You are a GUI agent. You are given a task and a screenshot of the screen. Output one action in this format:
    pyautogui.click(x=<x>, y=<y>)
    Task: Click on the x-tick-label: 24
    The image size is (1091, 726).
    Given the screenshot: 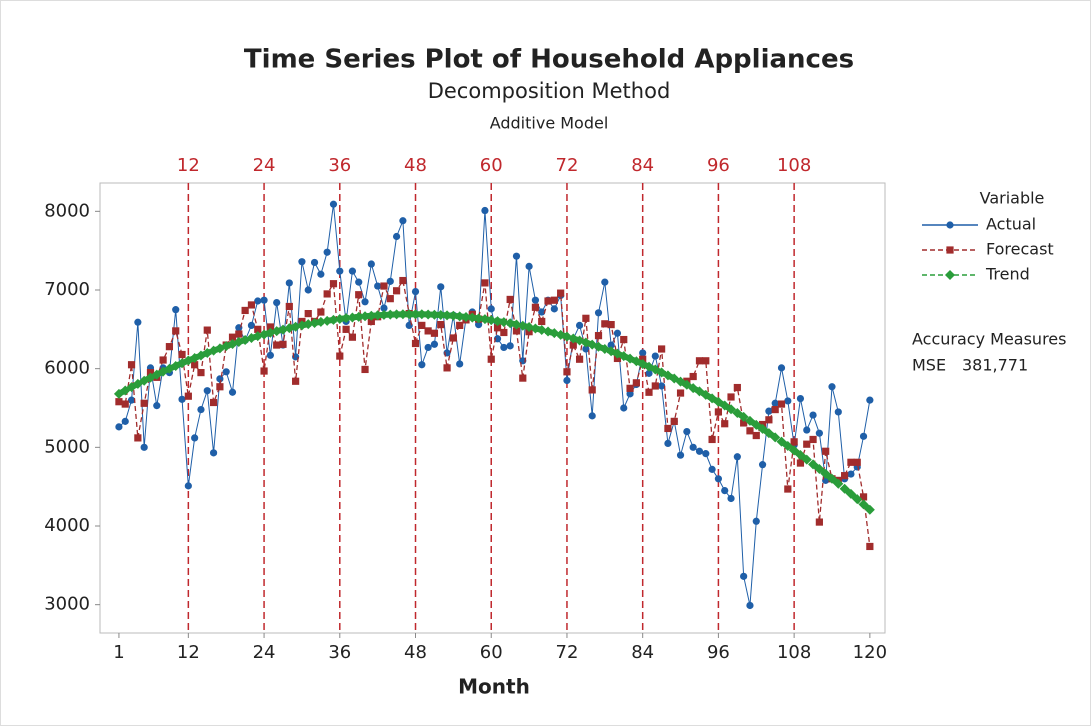 What is the action you would take?
    pyautogui.click(x=264, y=652)
    